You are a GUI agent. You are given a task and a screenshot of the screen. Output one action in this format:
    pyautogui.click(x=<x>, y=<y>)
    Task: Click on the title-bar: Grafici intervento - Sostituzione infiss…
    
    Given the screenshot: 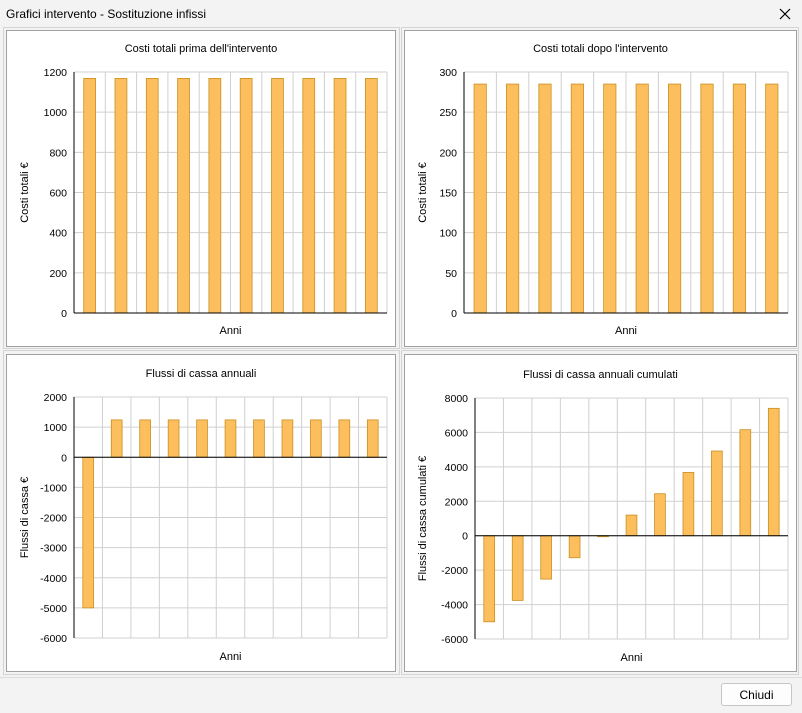 What is the action you would take?
    pyautogui.click(x=401, y=14)
    